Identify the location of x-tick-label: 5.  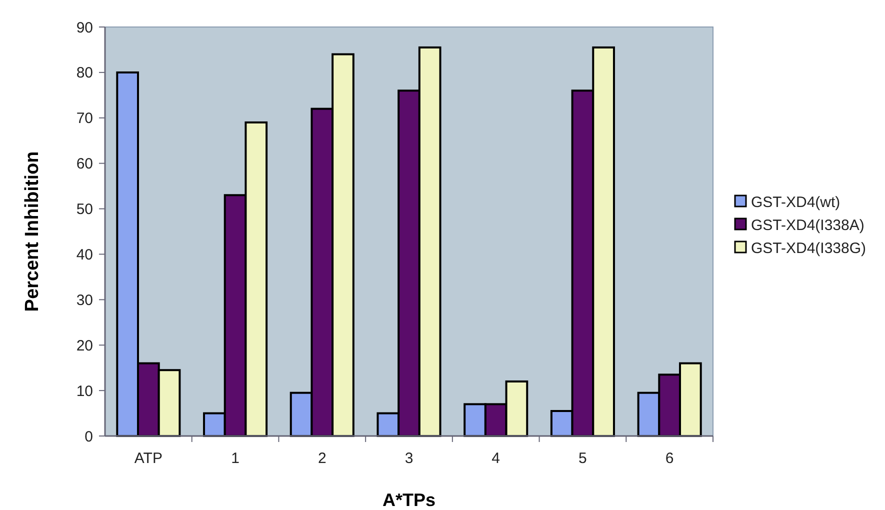
(582, 458).